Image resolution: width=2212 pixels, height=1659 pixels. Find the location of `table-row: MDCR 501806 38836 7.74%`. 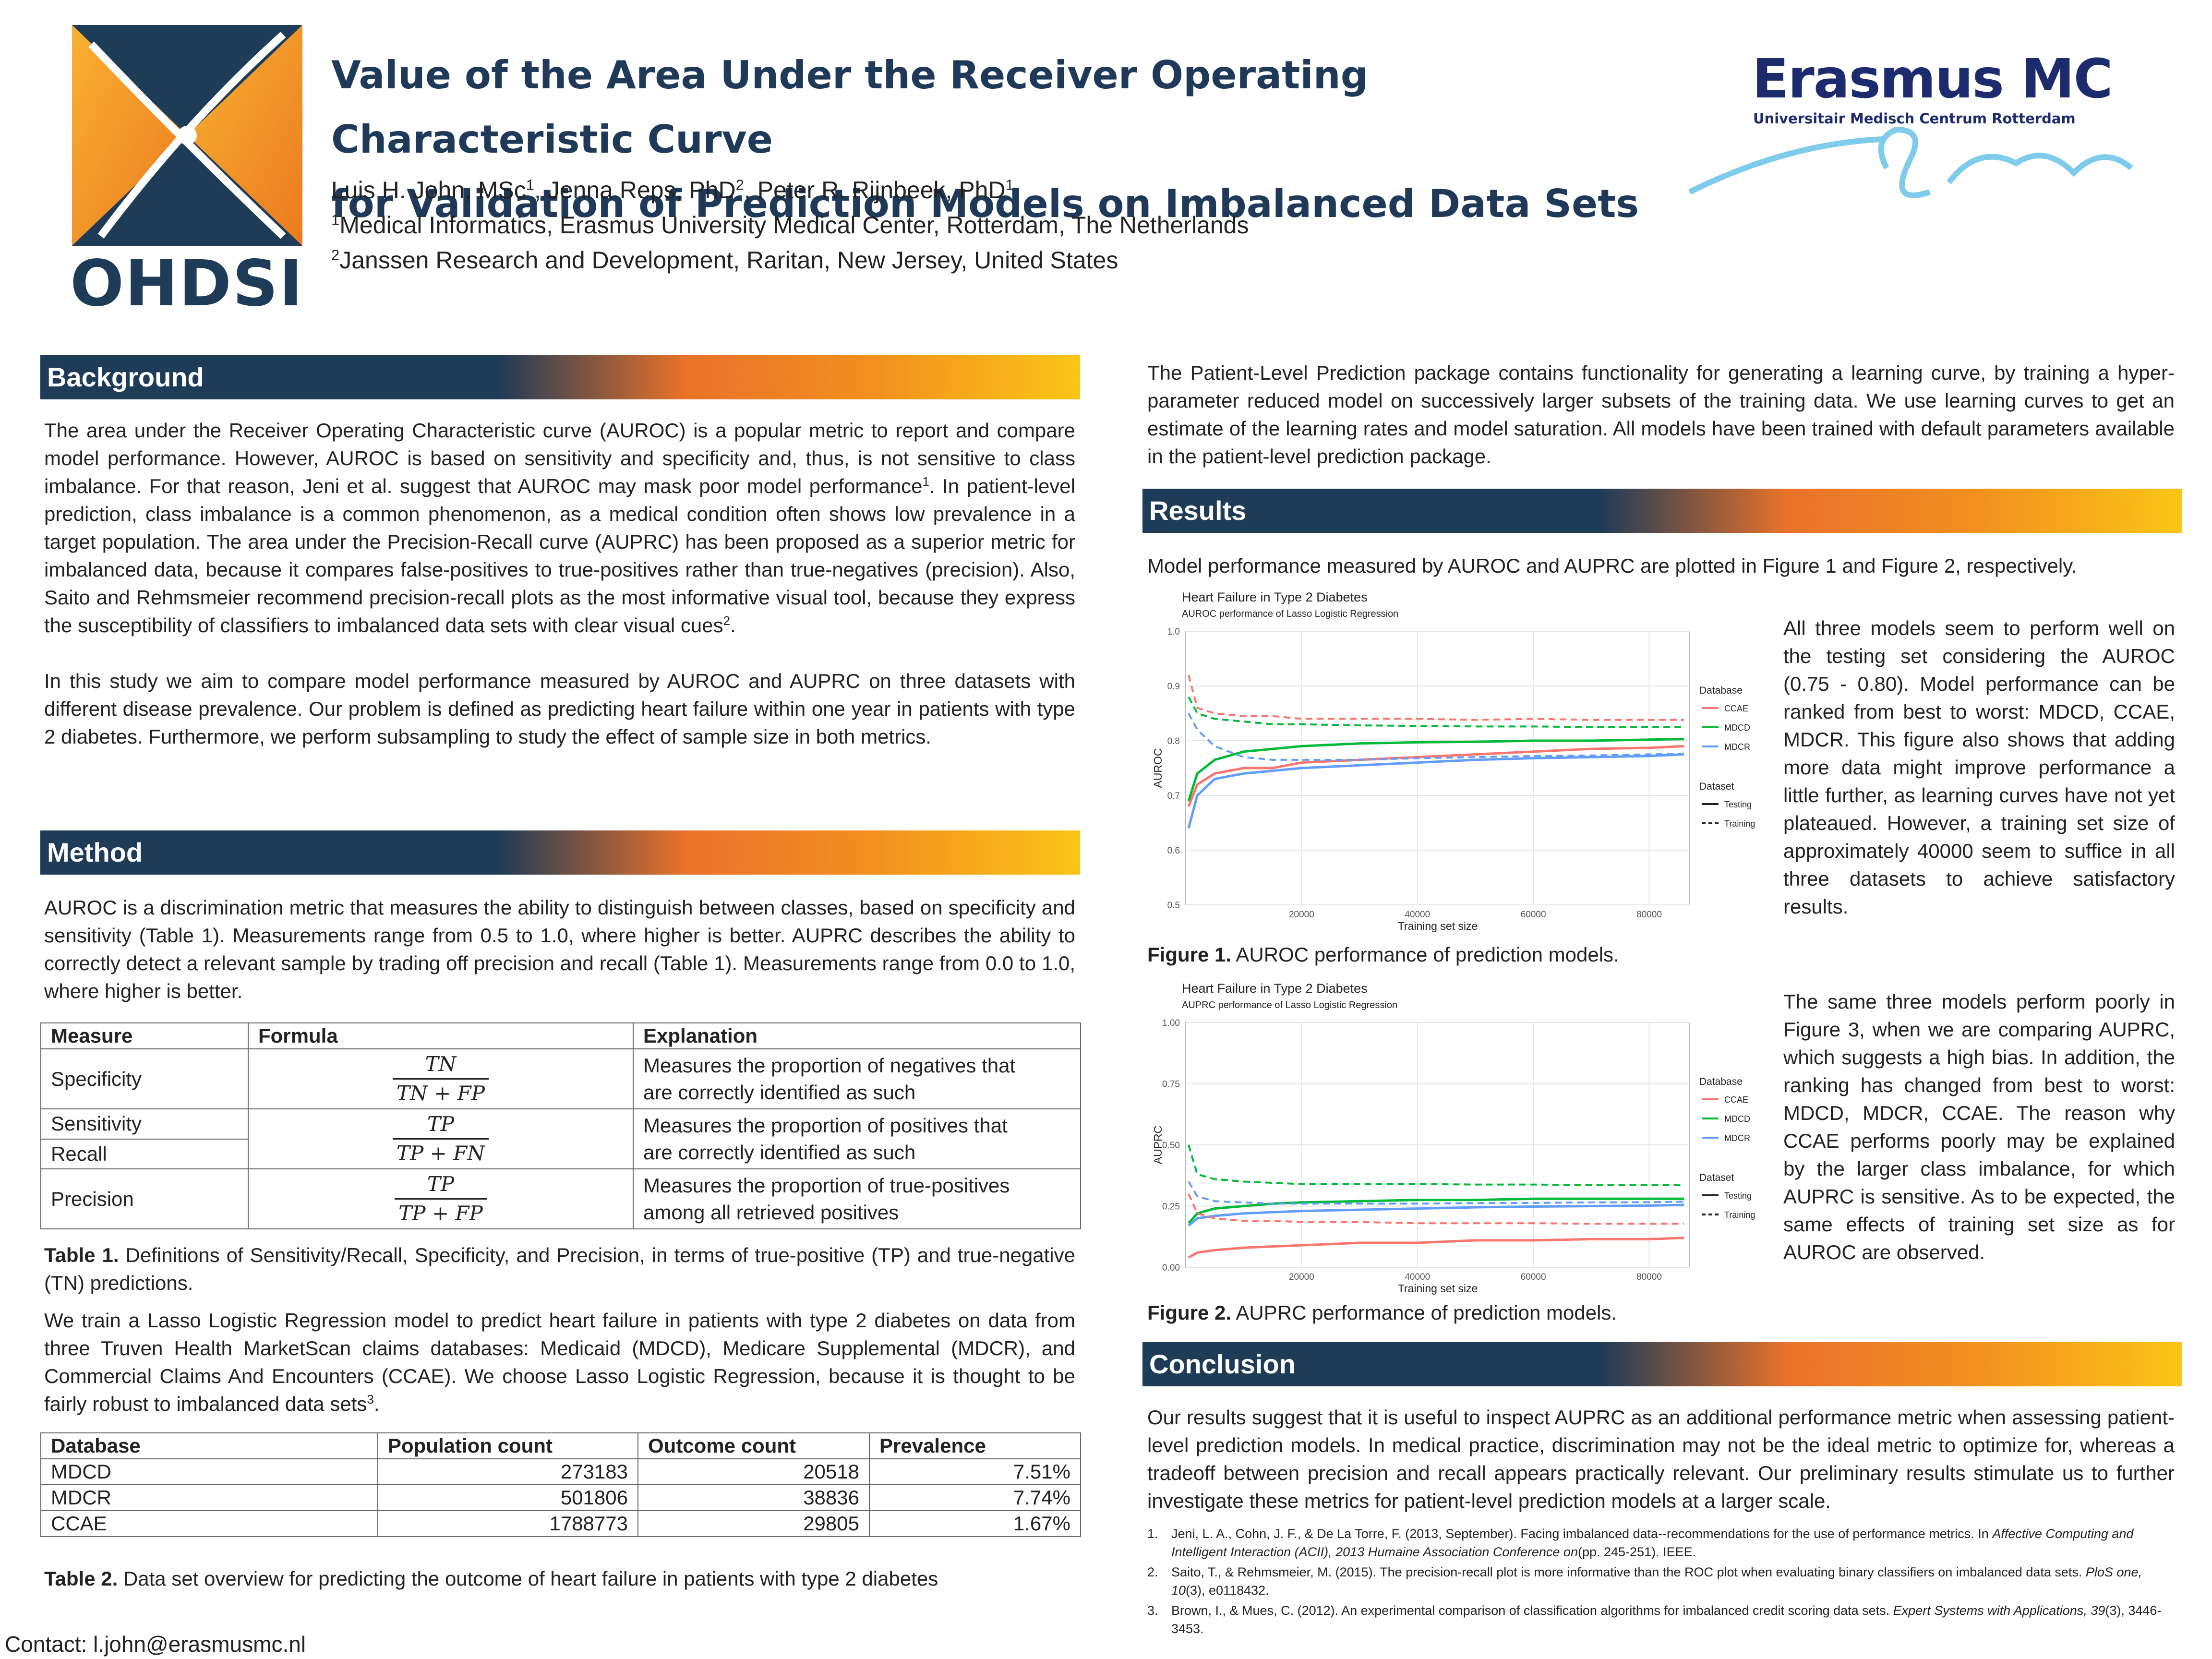

table-row: MDCR 501806 38836 7.74% is located at coordinates (560, 1498).